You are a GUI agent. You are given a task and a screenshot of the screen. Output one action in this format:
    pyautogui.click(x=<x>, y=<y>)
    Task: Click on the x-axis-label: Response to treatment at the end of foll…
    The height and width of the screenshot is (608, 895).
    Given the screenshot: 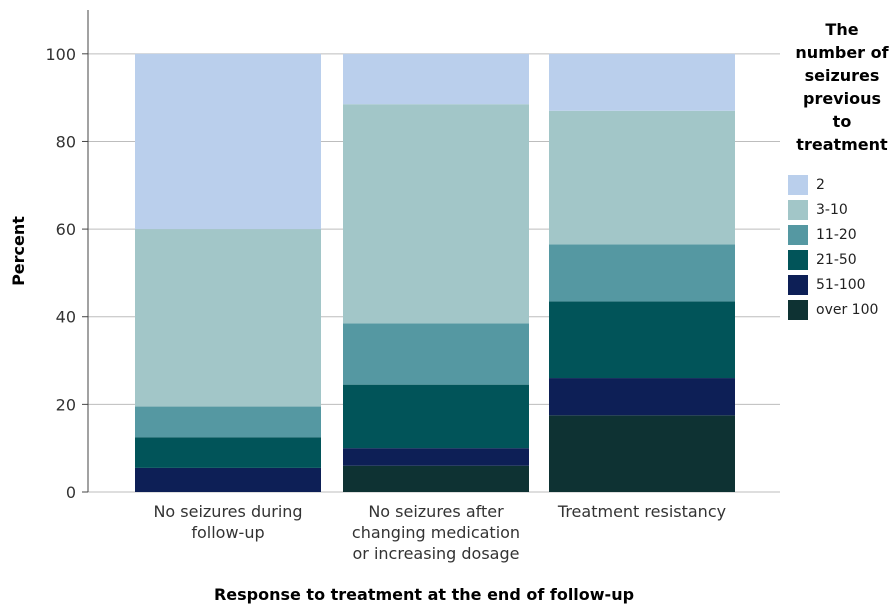 What is the action you would take?
    pyautogui.click(x=424, y=594)
    